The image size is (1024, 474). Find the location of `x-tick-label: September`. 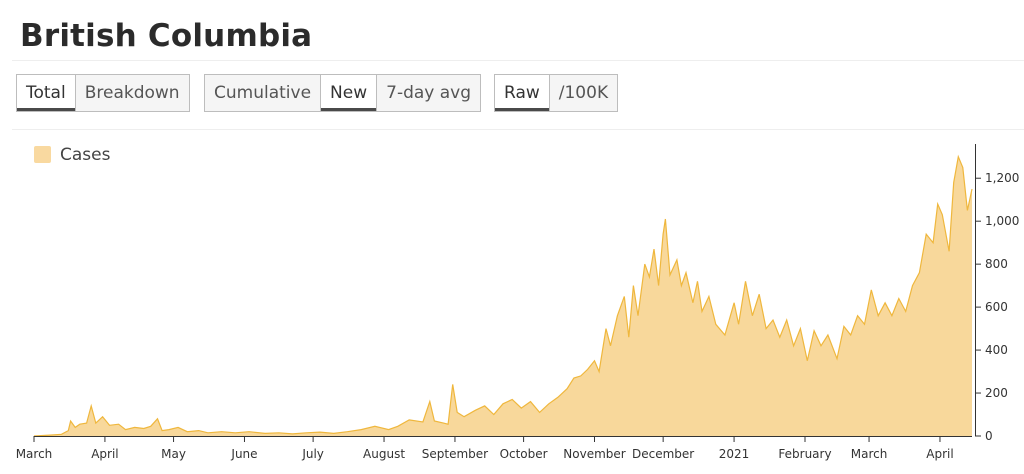

x-tick-label: September is located at coordinates (455, 454).